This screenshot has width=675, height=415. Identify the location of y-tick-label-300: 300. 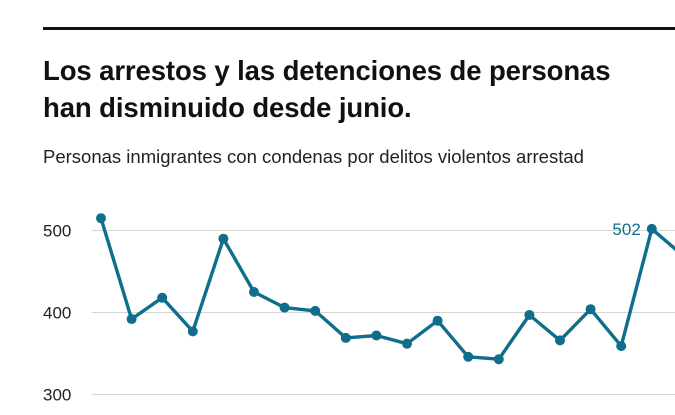
(57, 395).